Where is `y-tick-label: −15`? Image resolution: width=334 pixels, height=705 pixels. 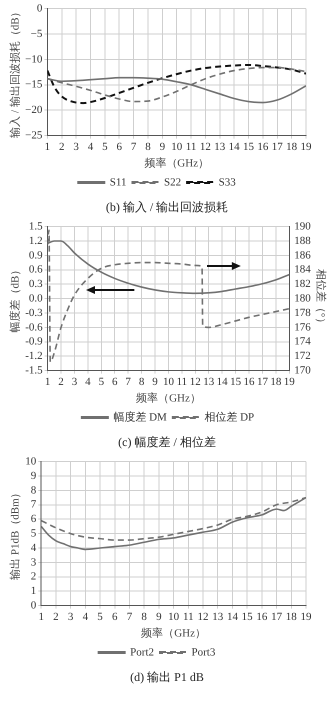
y-tick-label: −15 is located at coordinates (34, 84).